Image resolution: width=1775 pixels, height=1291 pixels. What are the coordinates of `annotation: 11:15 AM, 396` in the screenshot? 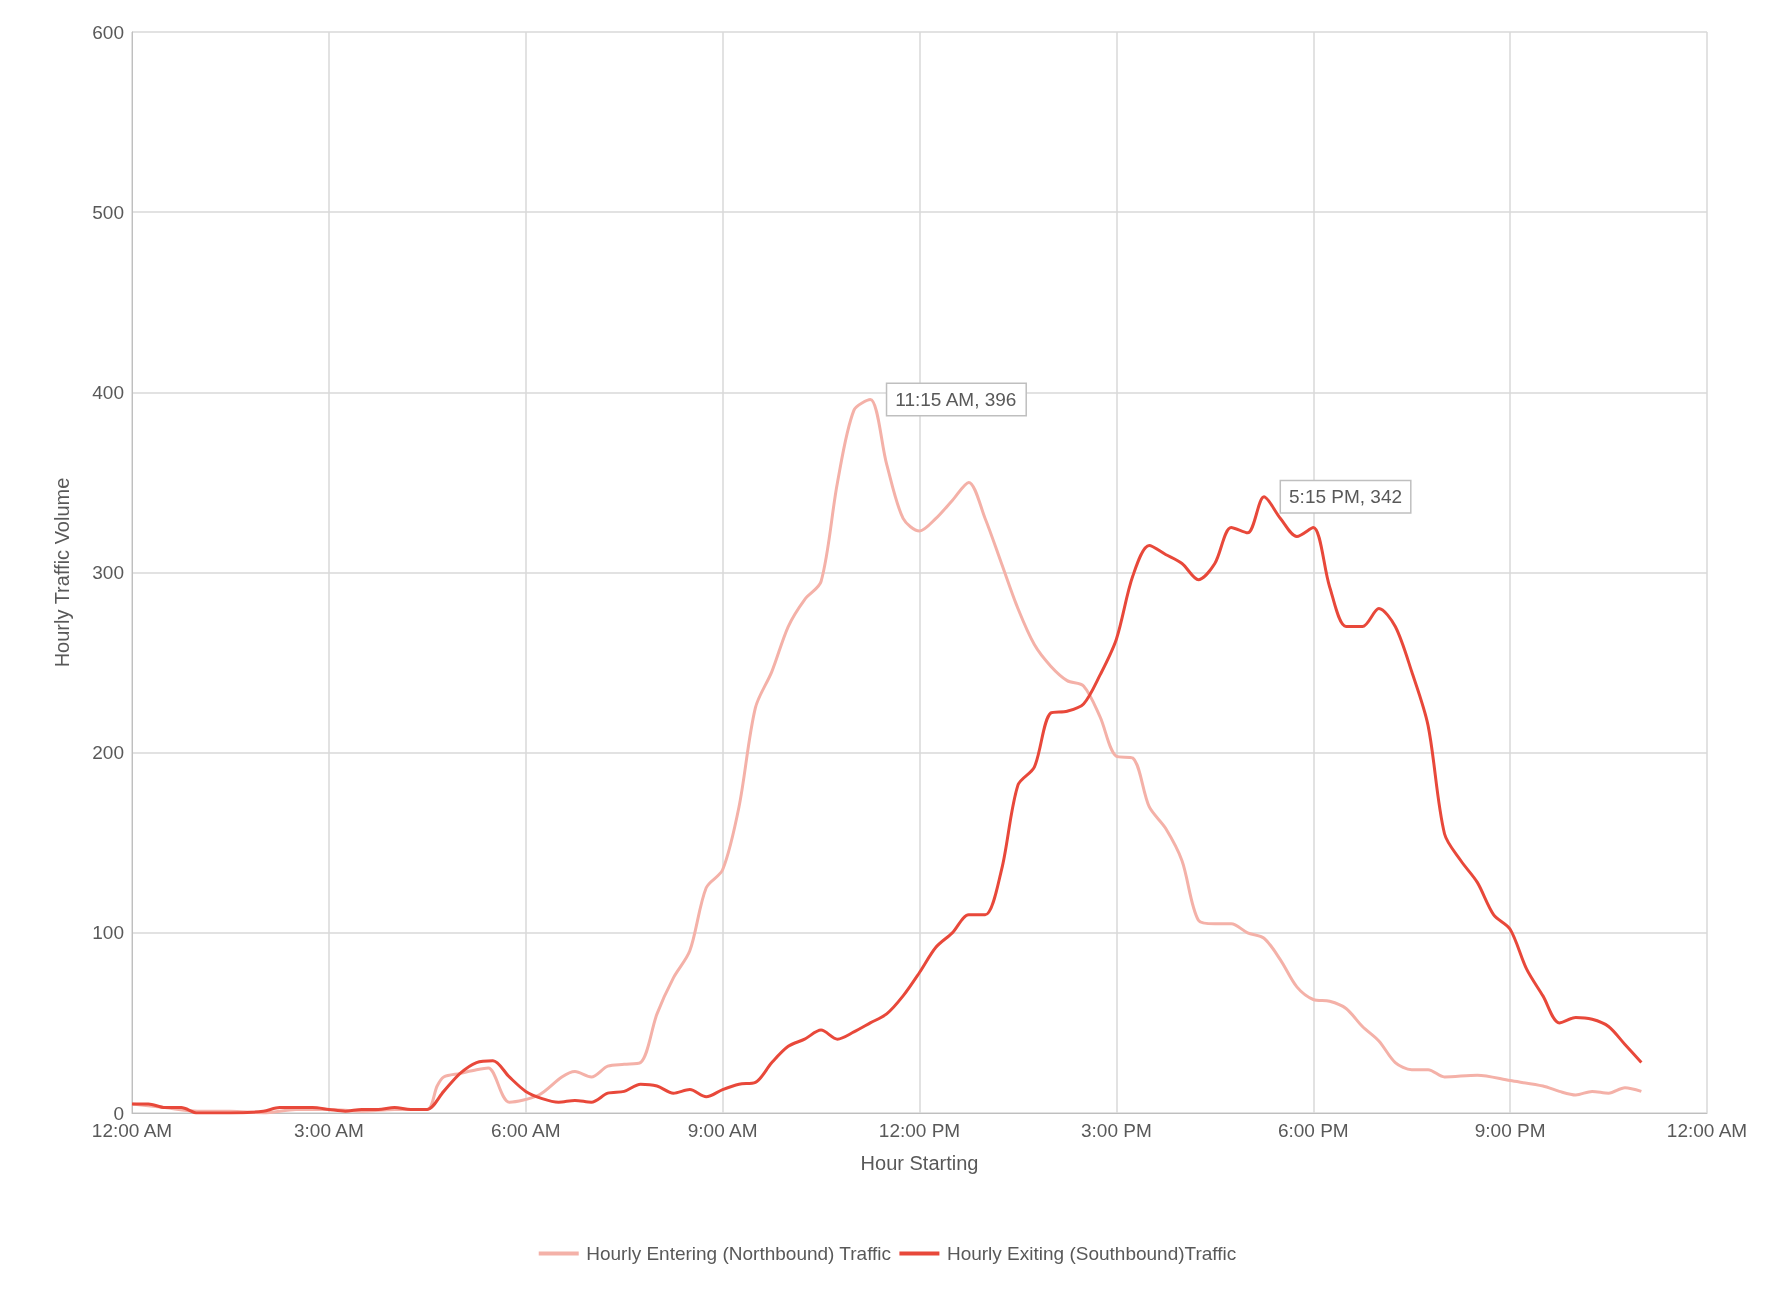 It's located at (956, 400).